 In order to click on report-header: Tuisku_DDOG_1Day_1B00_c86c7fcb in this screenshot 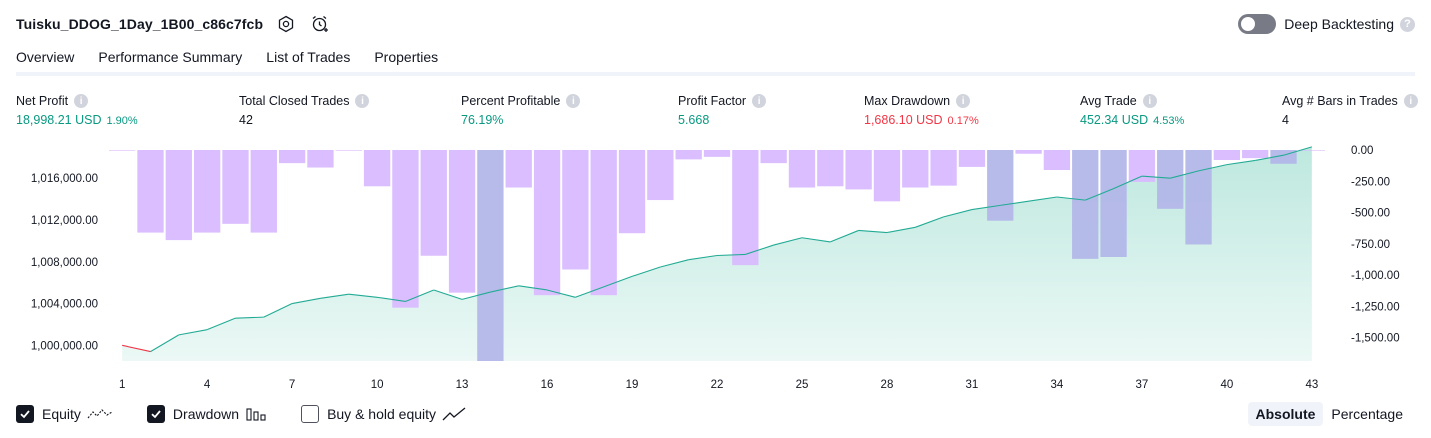, I will do `click(173, 24)`.